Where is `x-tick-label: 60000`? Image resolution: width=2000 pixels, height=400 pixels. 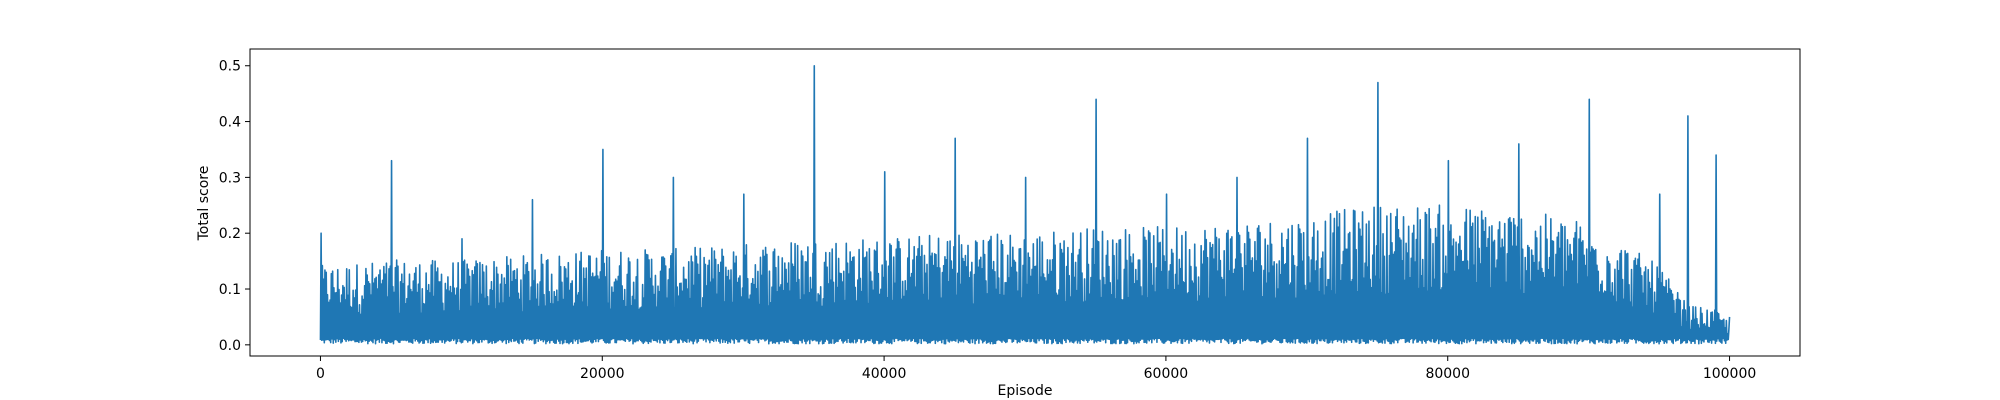
x-tick-label: 60000 is located at coordinates (1166, 374).